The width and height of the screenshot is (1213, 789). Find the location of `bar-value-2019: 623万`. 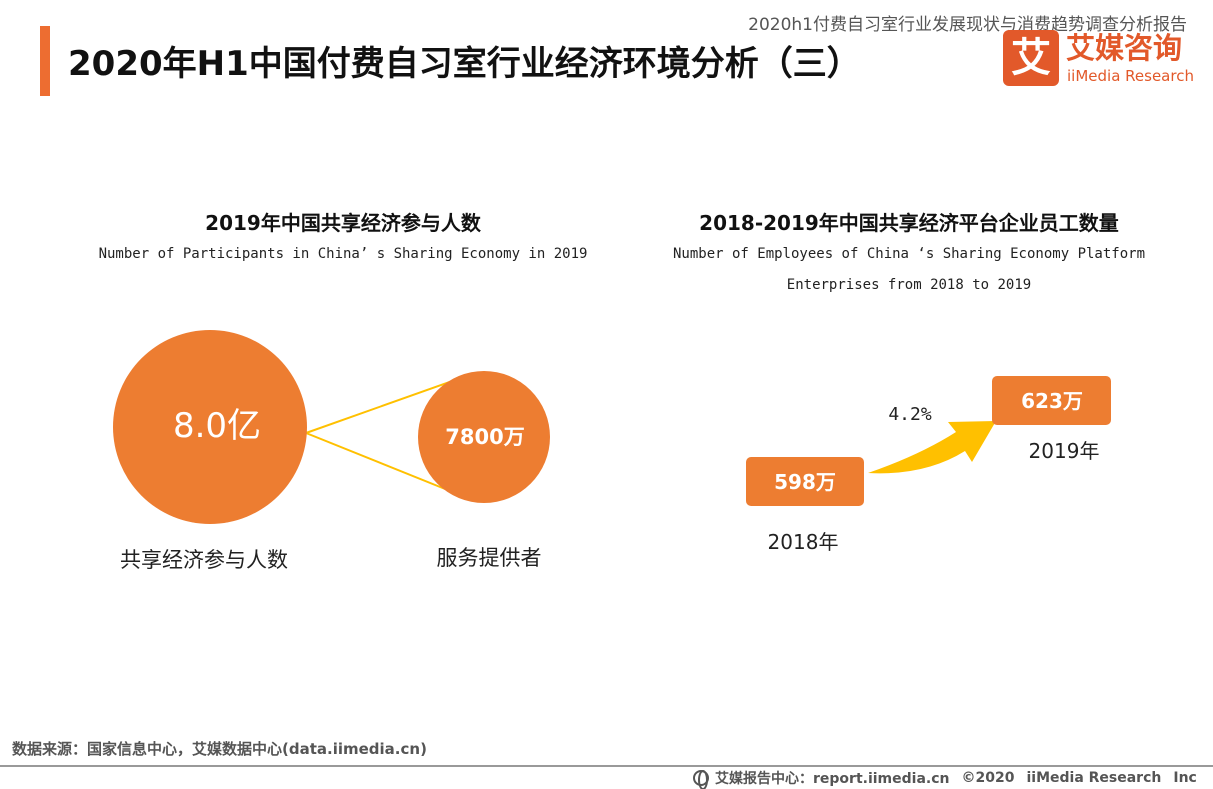

bar-value-2019: 623万 is located at coordinates (1052, 401).